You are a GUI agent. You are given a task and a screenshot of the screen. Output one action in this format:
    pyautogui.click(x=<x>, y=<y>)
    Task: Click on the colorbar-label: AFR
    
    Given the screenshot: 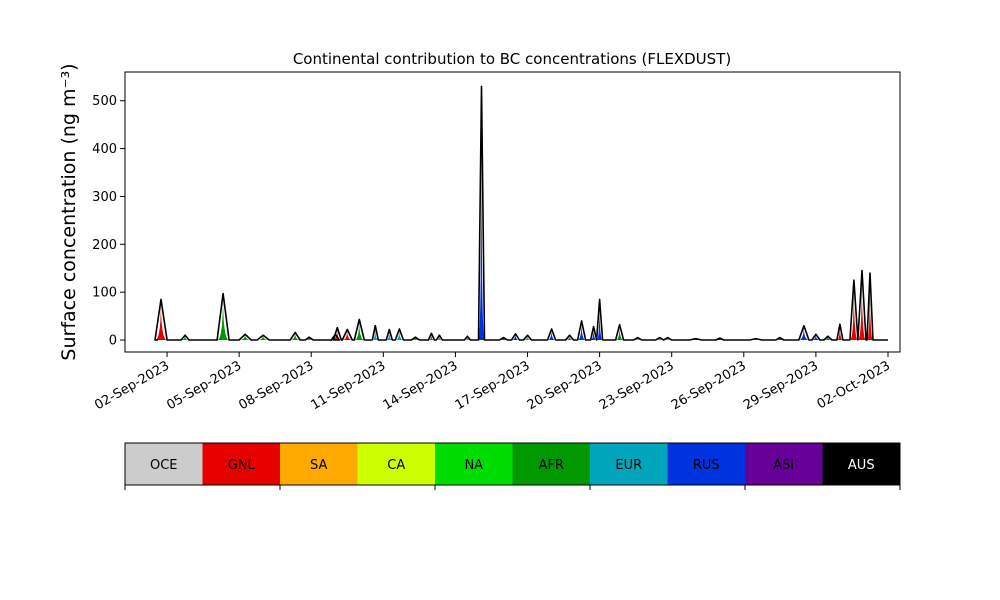 What is the action you would take?
    pyautogui.click(x=551, y=465)
    